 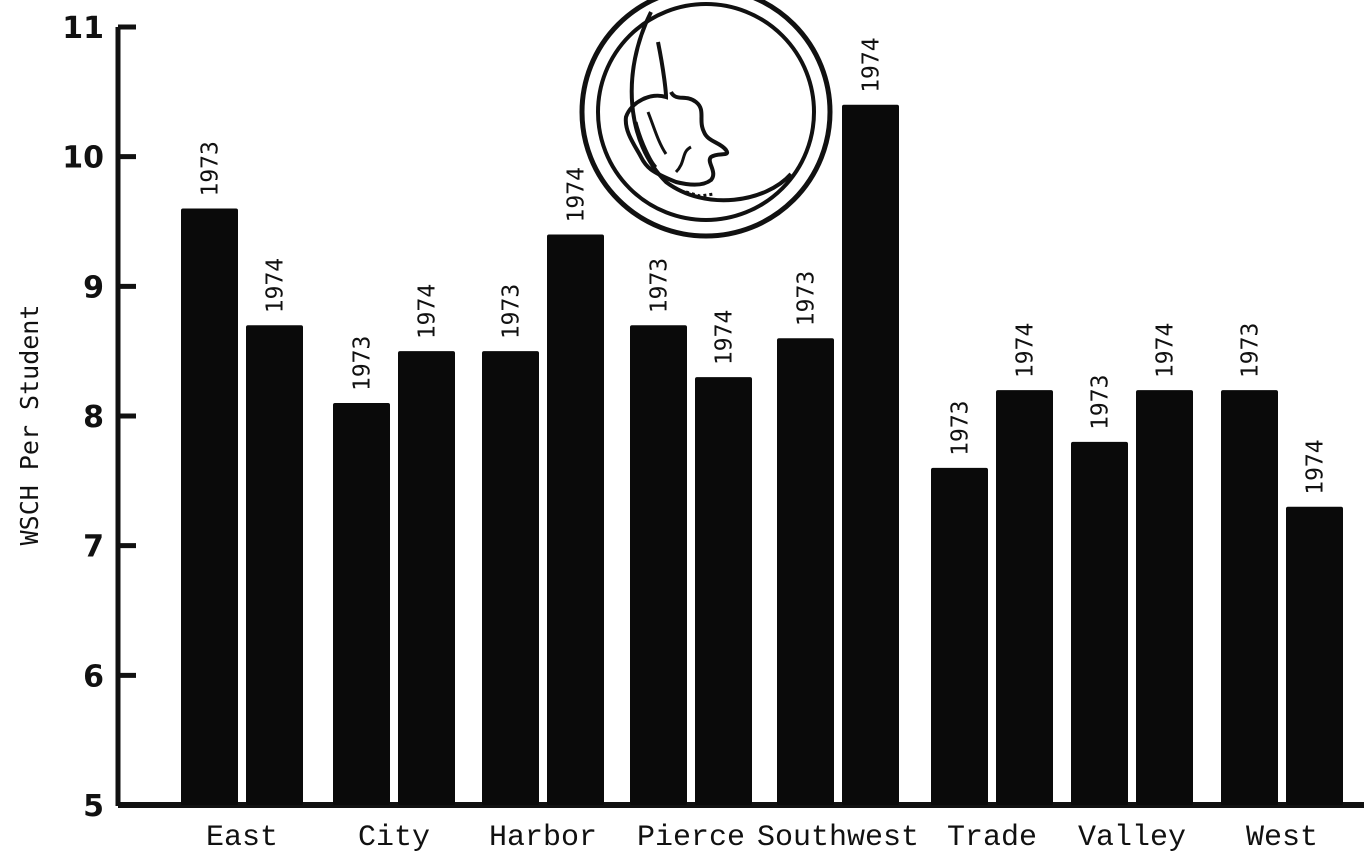 What do you see at coordinates (242, 837) in the screenshot?
I see `x-category-label: East` at bounding box center [242, 837].